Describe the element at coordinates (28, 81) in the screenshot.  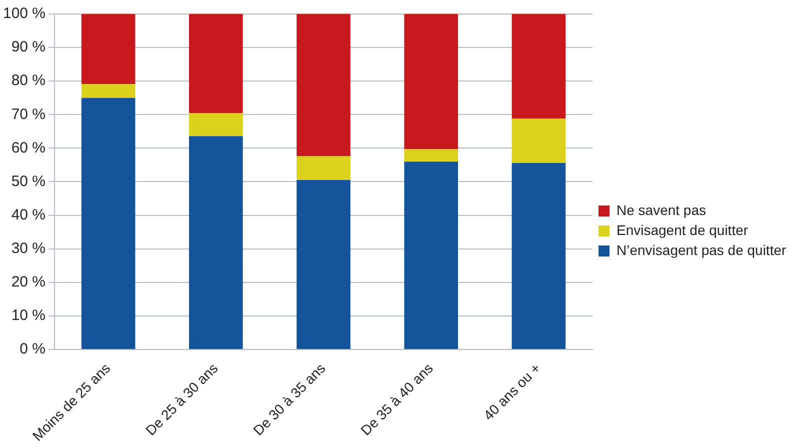
I see `y-tick-label: 80 %` at that location.